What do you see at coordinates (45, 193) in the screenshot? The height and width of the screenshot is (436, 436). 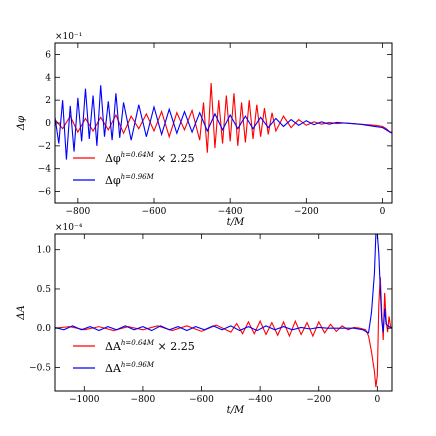 I see `top-ytick-label: −6` at bounding box center [45, 193].